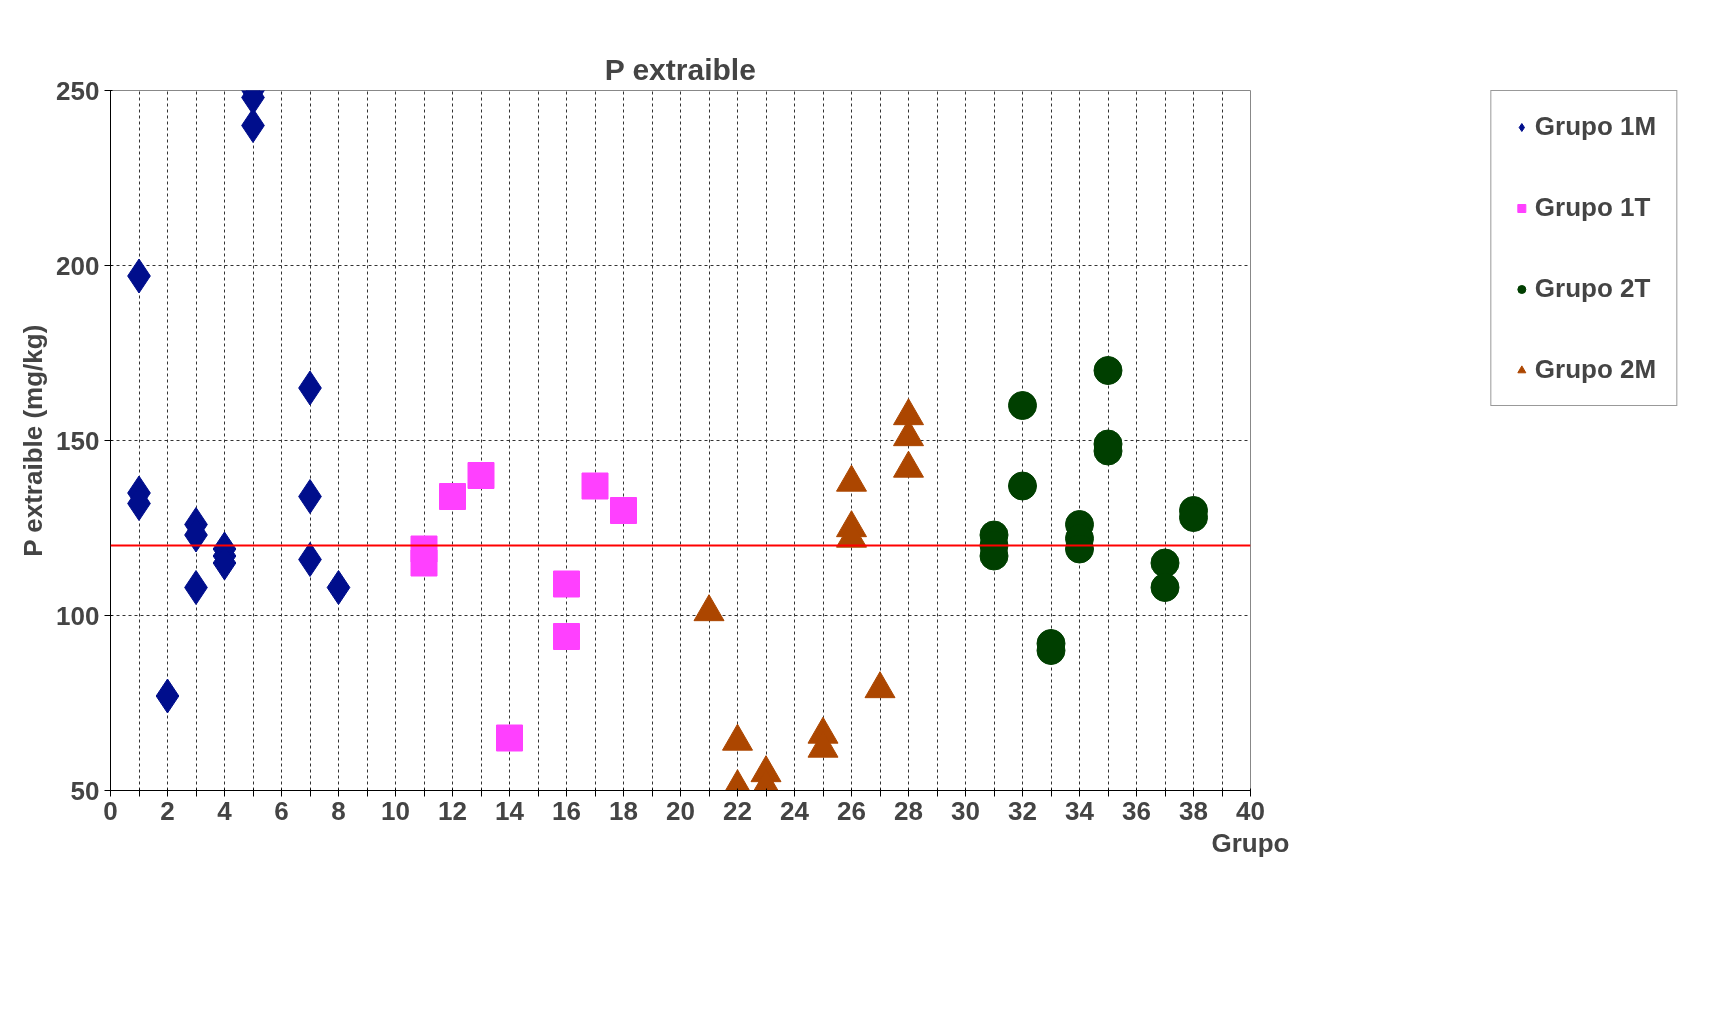 Image resolution: width=1718 pixels, height=1029 pixels. What do you see at coordinates (1595, 369) in the screenshot?
I see `legend-label: Grupo 2M` at bounding box center [1595, 369].